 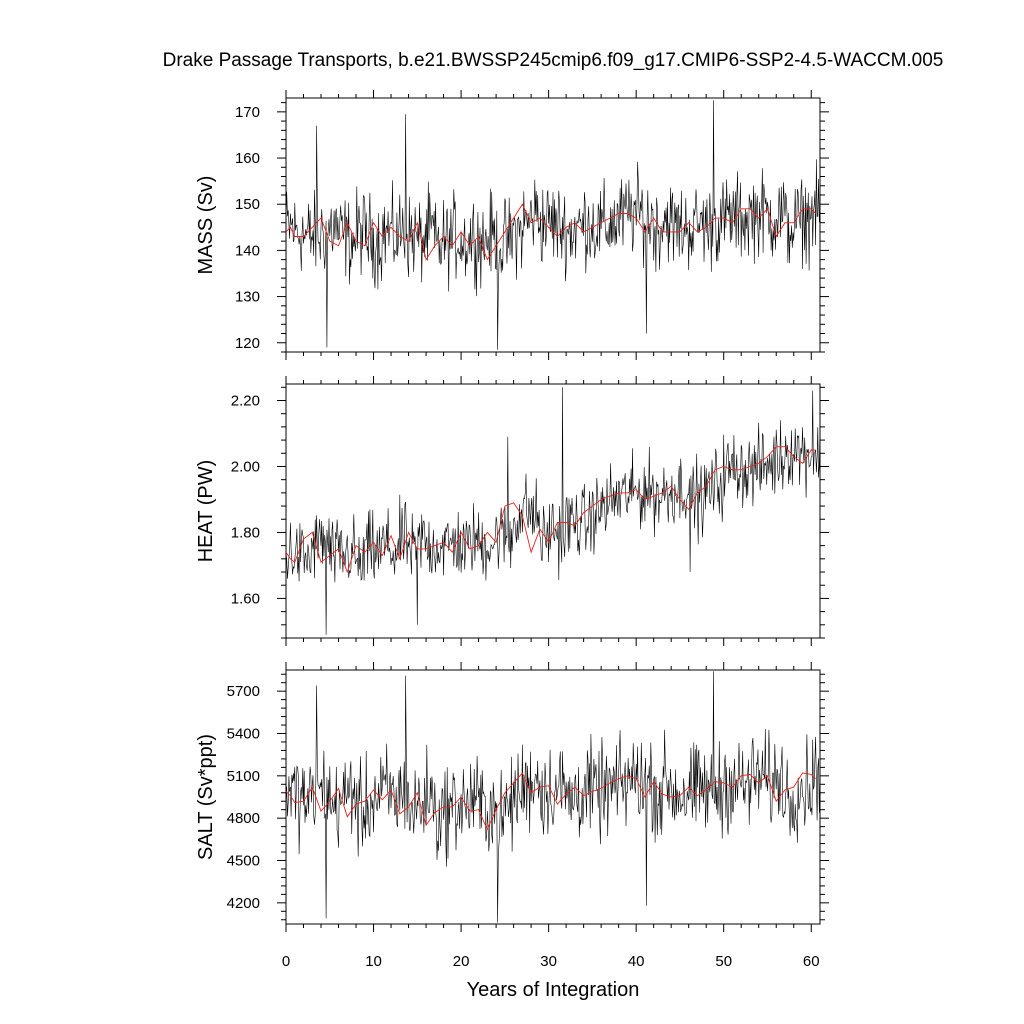 What do you see at coordinates (373, 961) in the screenshot?
I see `x-tick-label: 10` at bounding box center [373, 961].